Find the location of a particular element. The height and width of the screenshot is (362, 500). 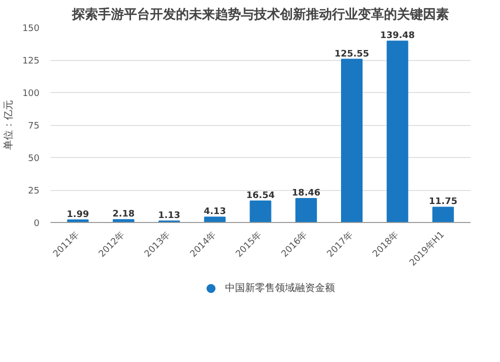

data-label: 18.46 is located at coordinates (306, 193).